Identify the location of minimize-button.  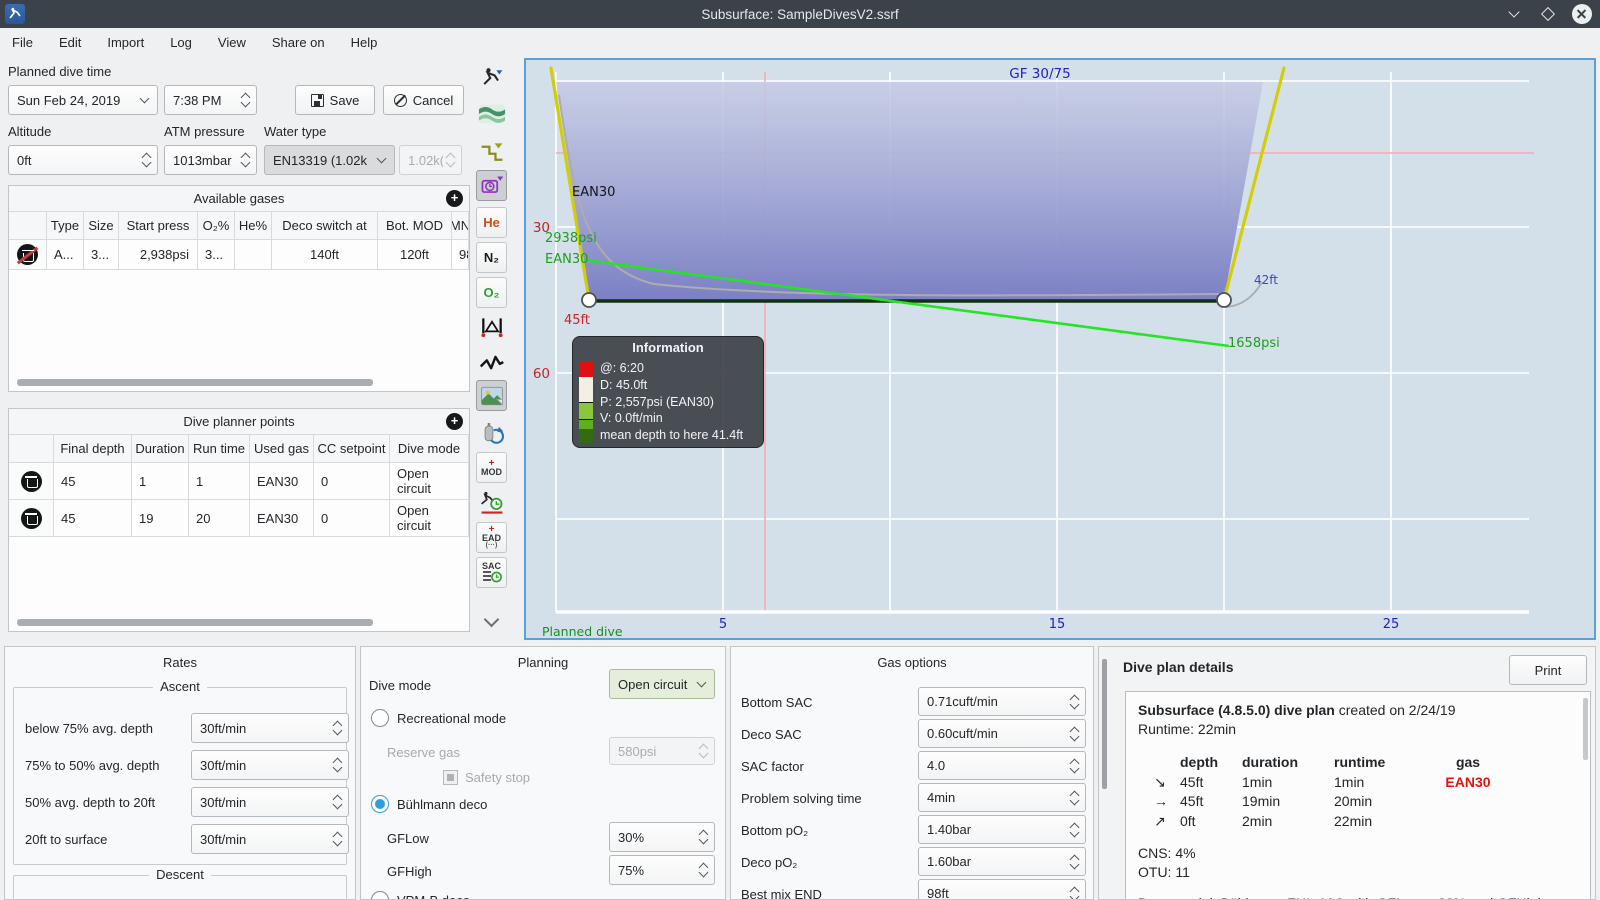
(1514, 14).